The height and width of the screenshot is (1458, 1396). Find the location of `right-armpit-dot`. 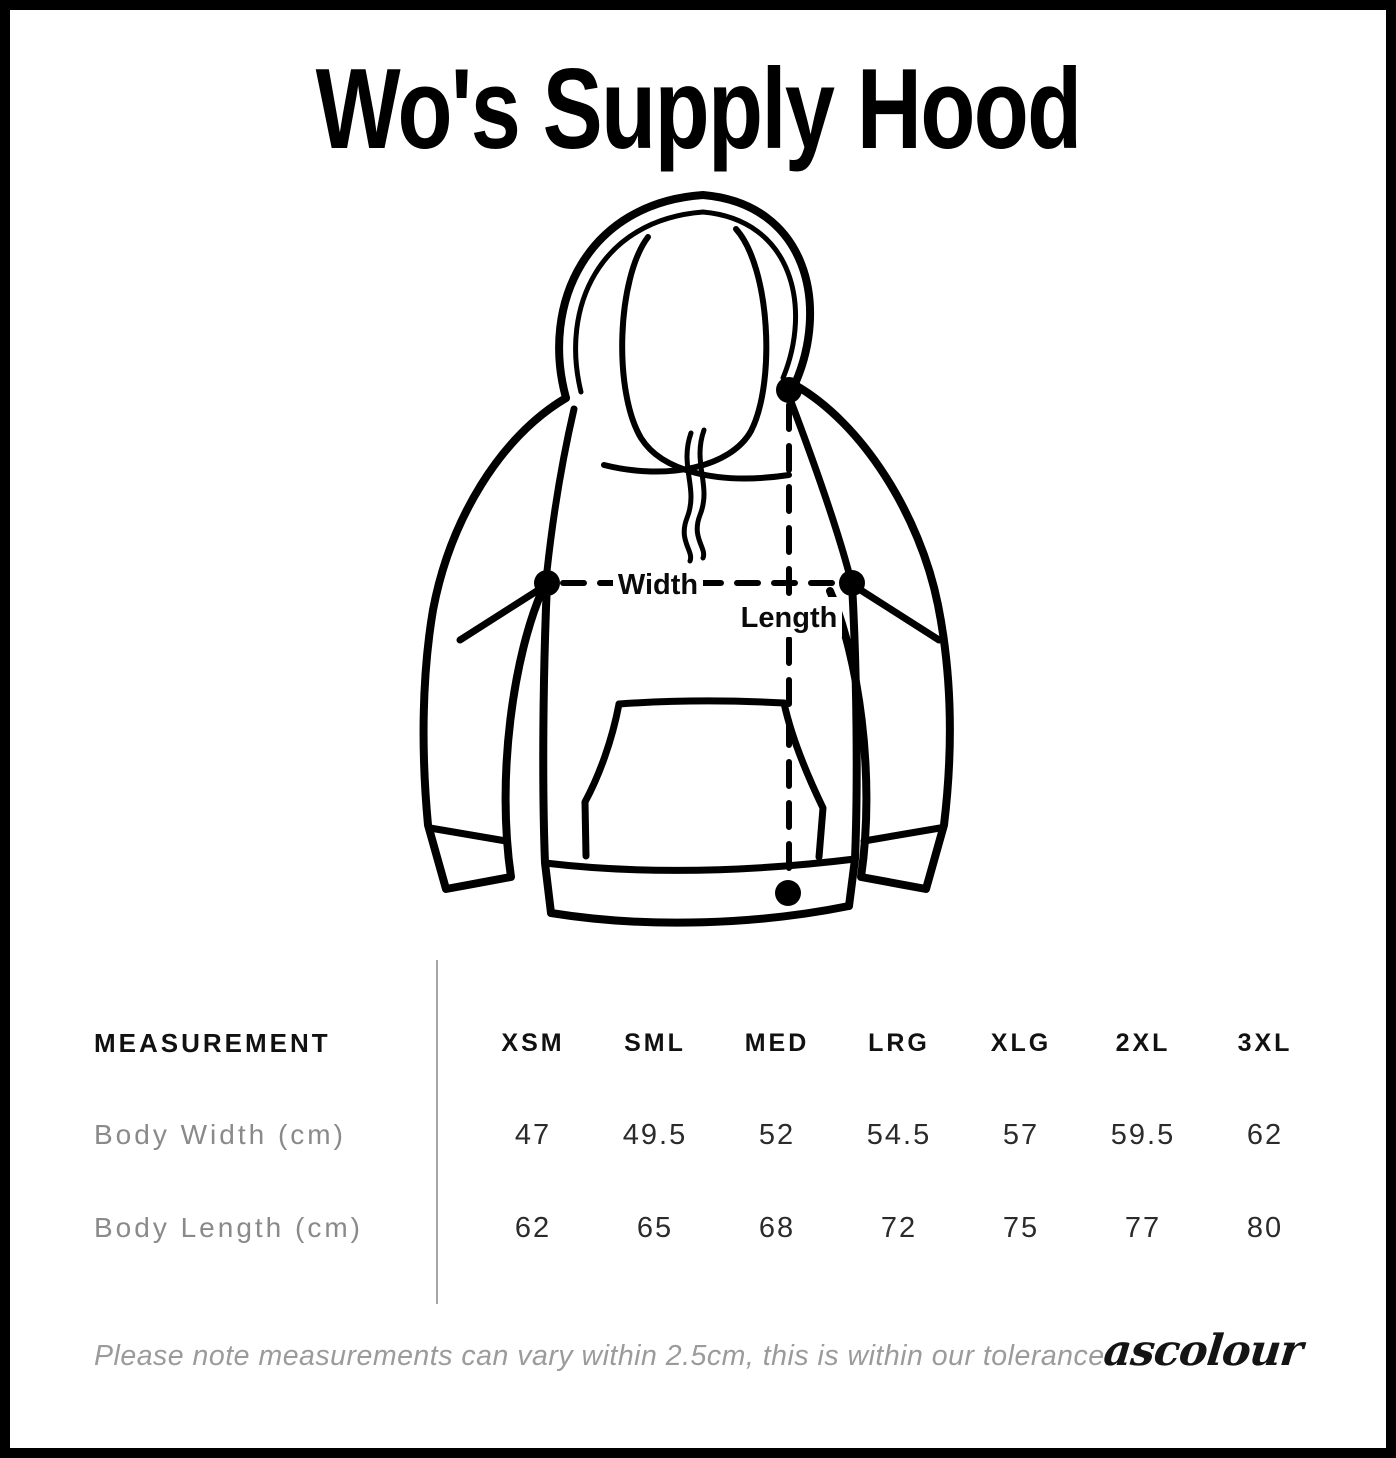

right-armpit-dot is located at coordinates (852, 583).